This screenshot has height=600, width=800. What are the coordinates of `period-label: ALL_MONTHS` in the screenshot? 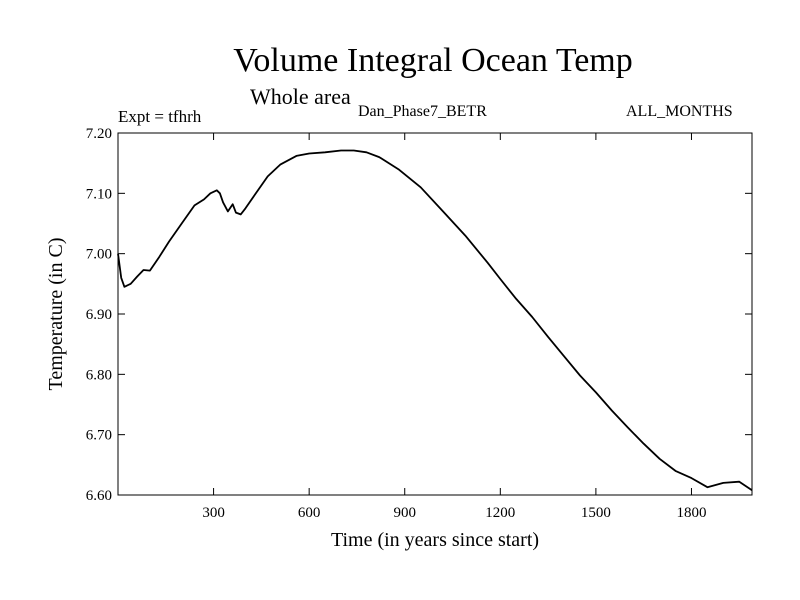 It's located at (679, 111).